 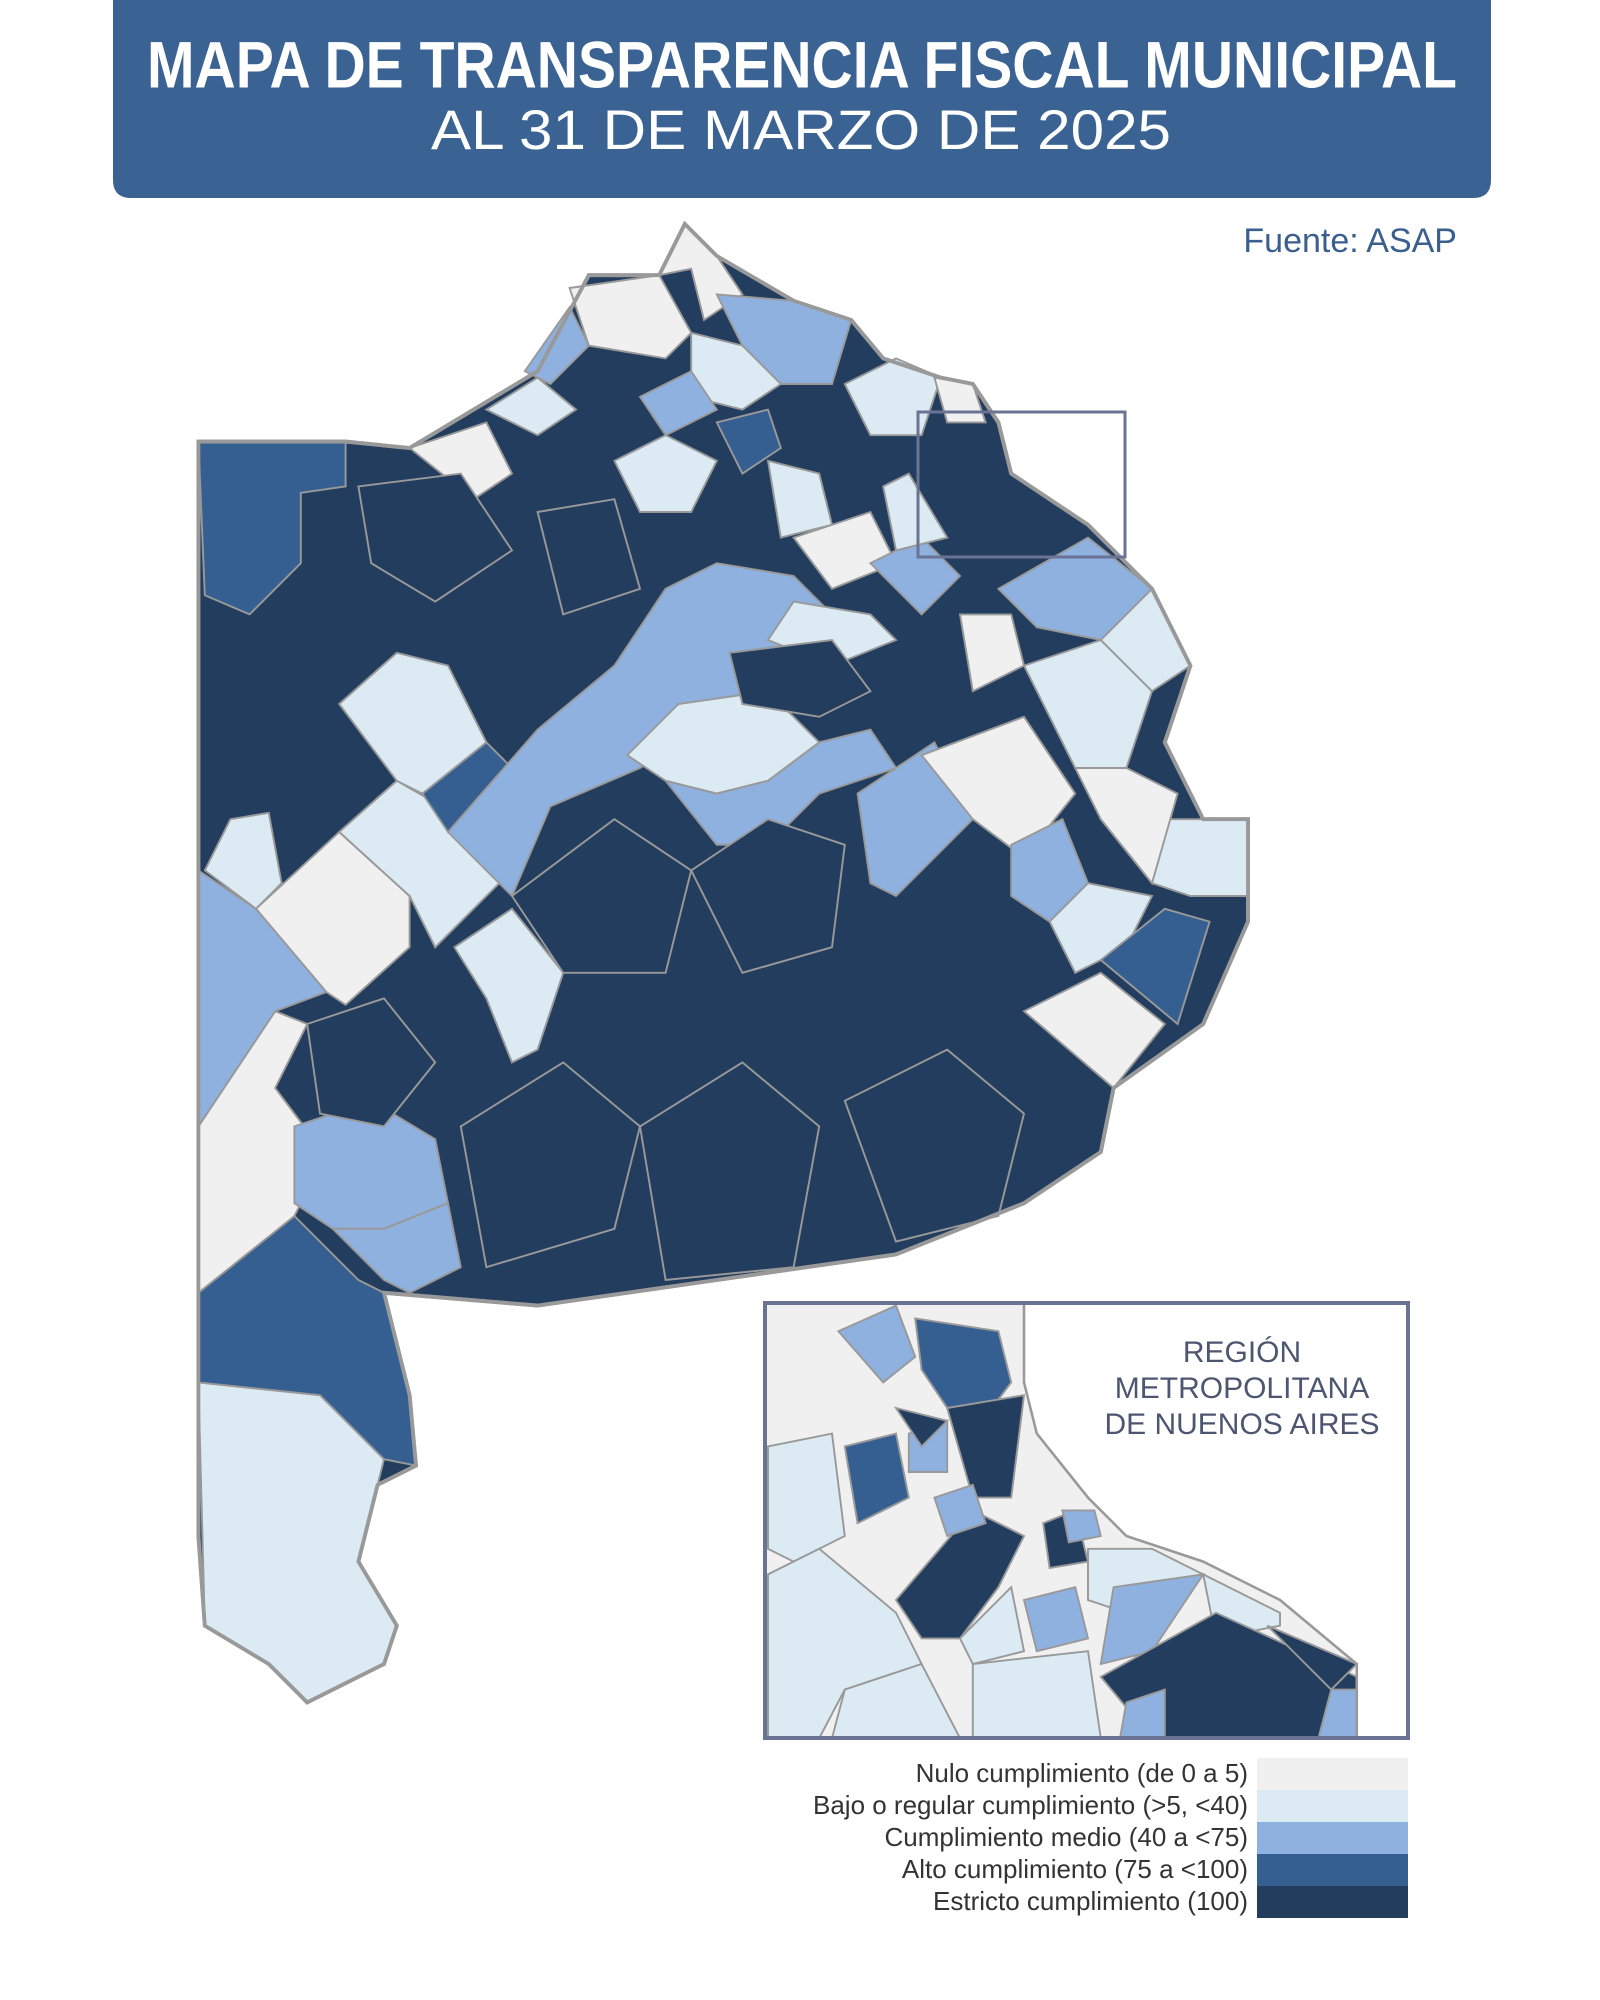 I want to click on legend-label: Bajo o regular cumplimiento (>5, <40), so click(x=1030, y=1805).